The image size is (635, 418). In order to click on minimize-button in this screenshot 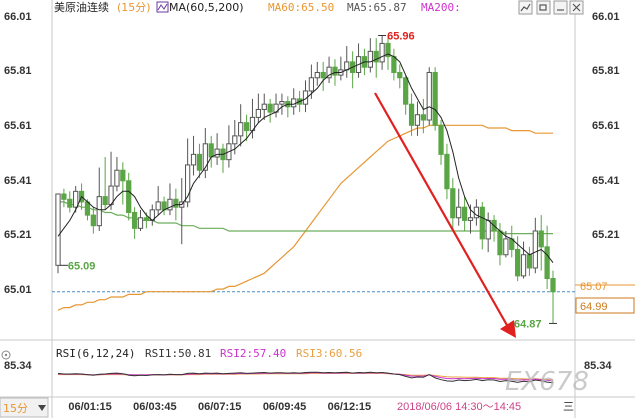, I will do `click(560, 7)`.